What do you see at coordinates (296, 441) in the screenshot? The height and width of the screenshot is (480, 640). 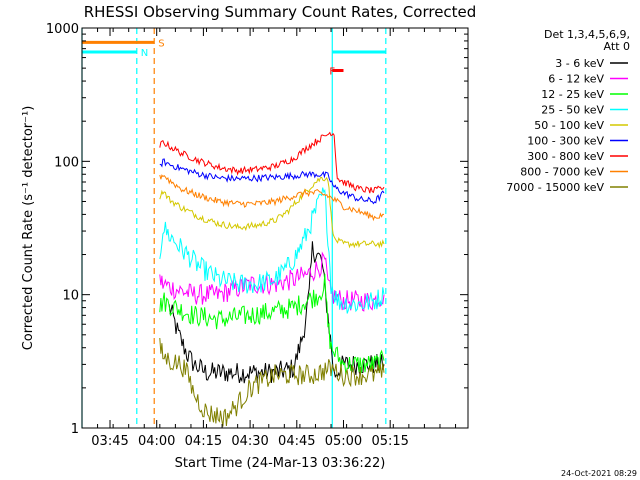 I see `x-tick-label-4: 04:45` at bounding box center [296, 441].